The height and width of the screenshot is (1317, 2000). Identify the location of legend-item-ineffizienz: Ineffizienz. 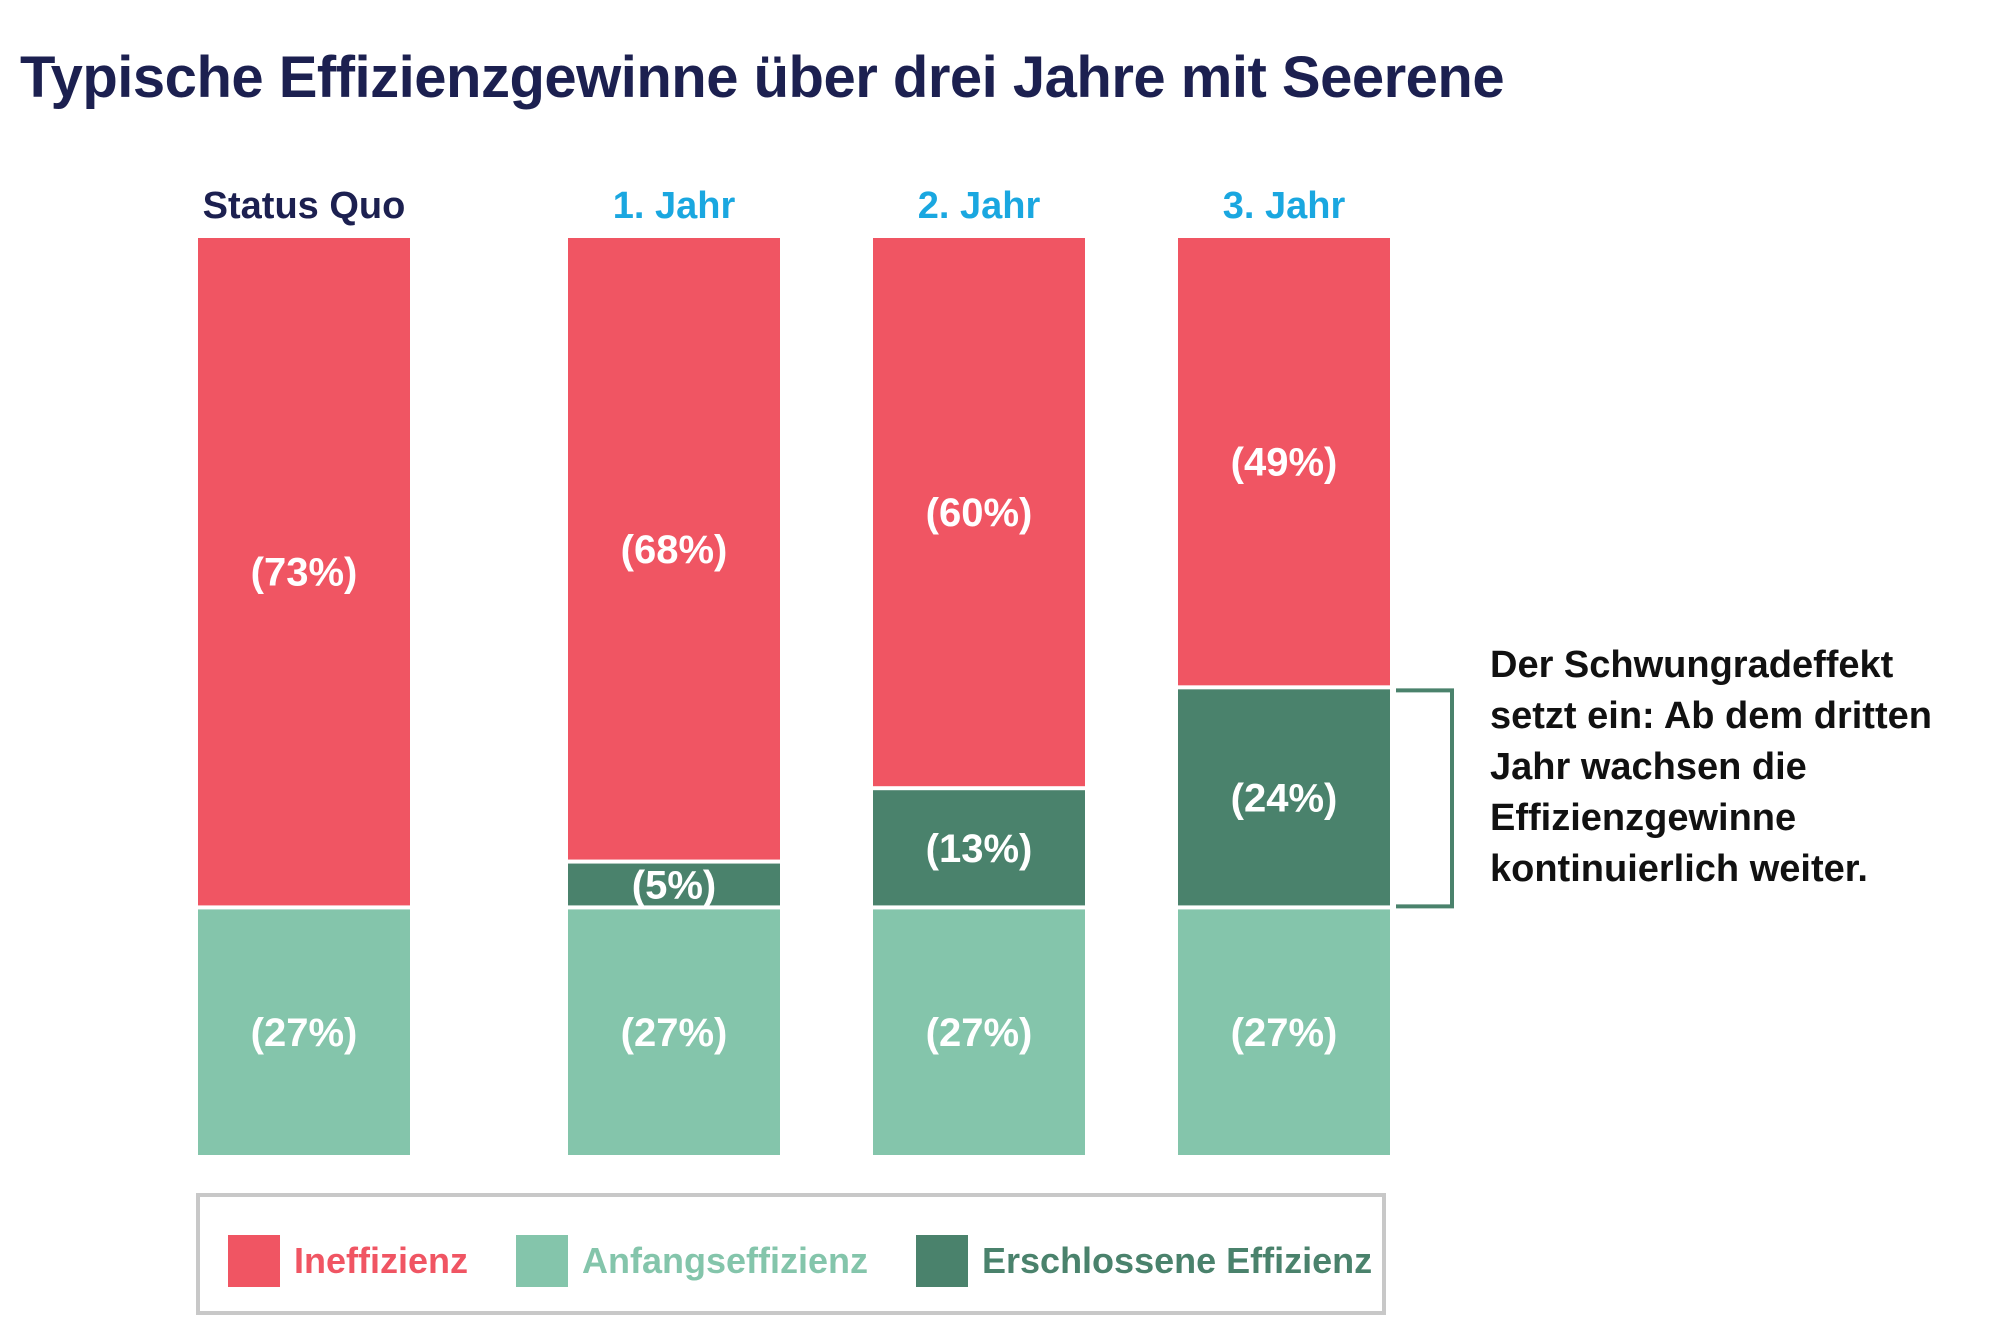
(348, 1261).